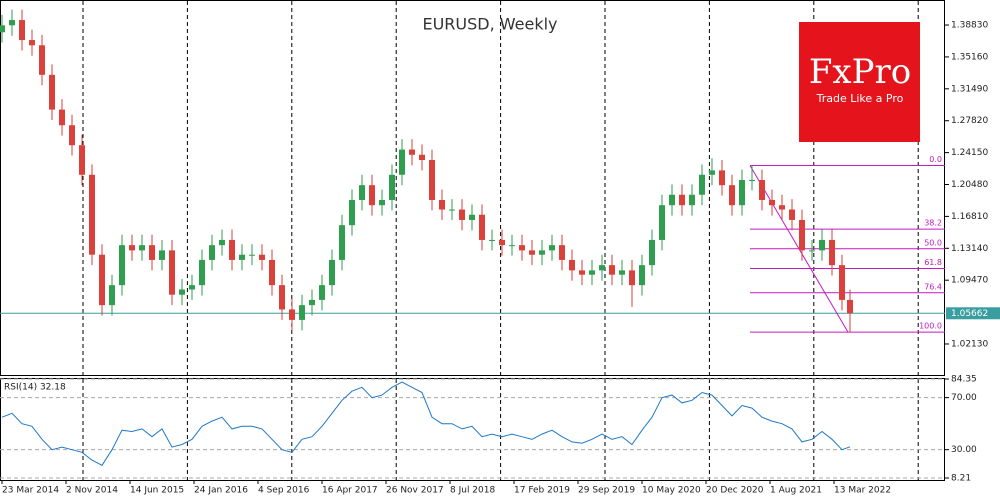 The height and width of the screenshot is (500, 1000). Describe the element at coordinates (933, 262) in the screenshot. I see `fib-level-label: 61.8` at that location.